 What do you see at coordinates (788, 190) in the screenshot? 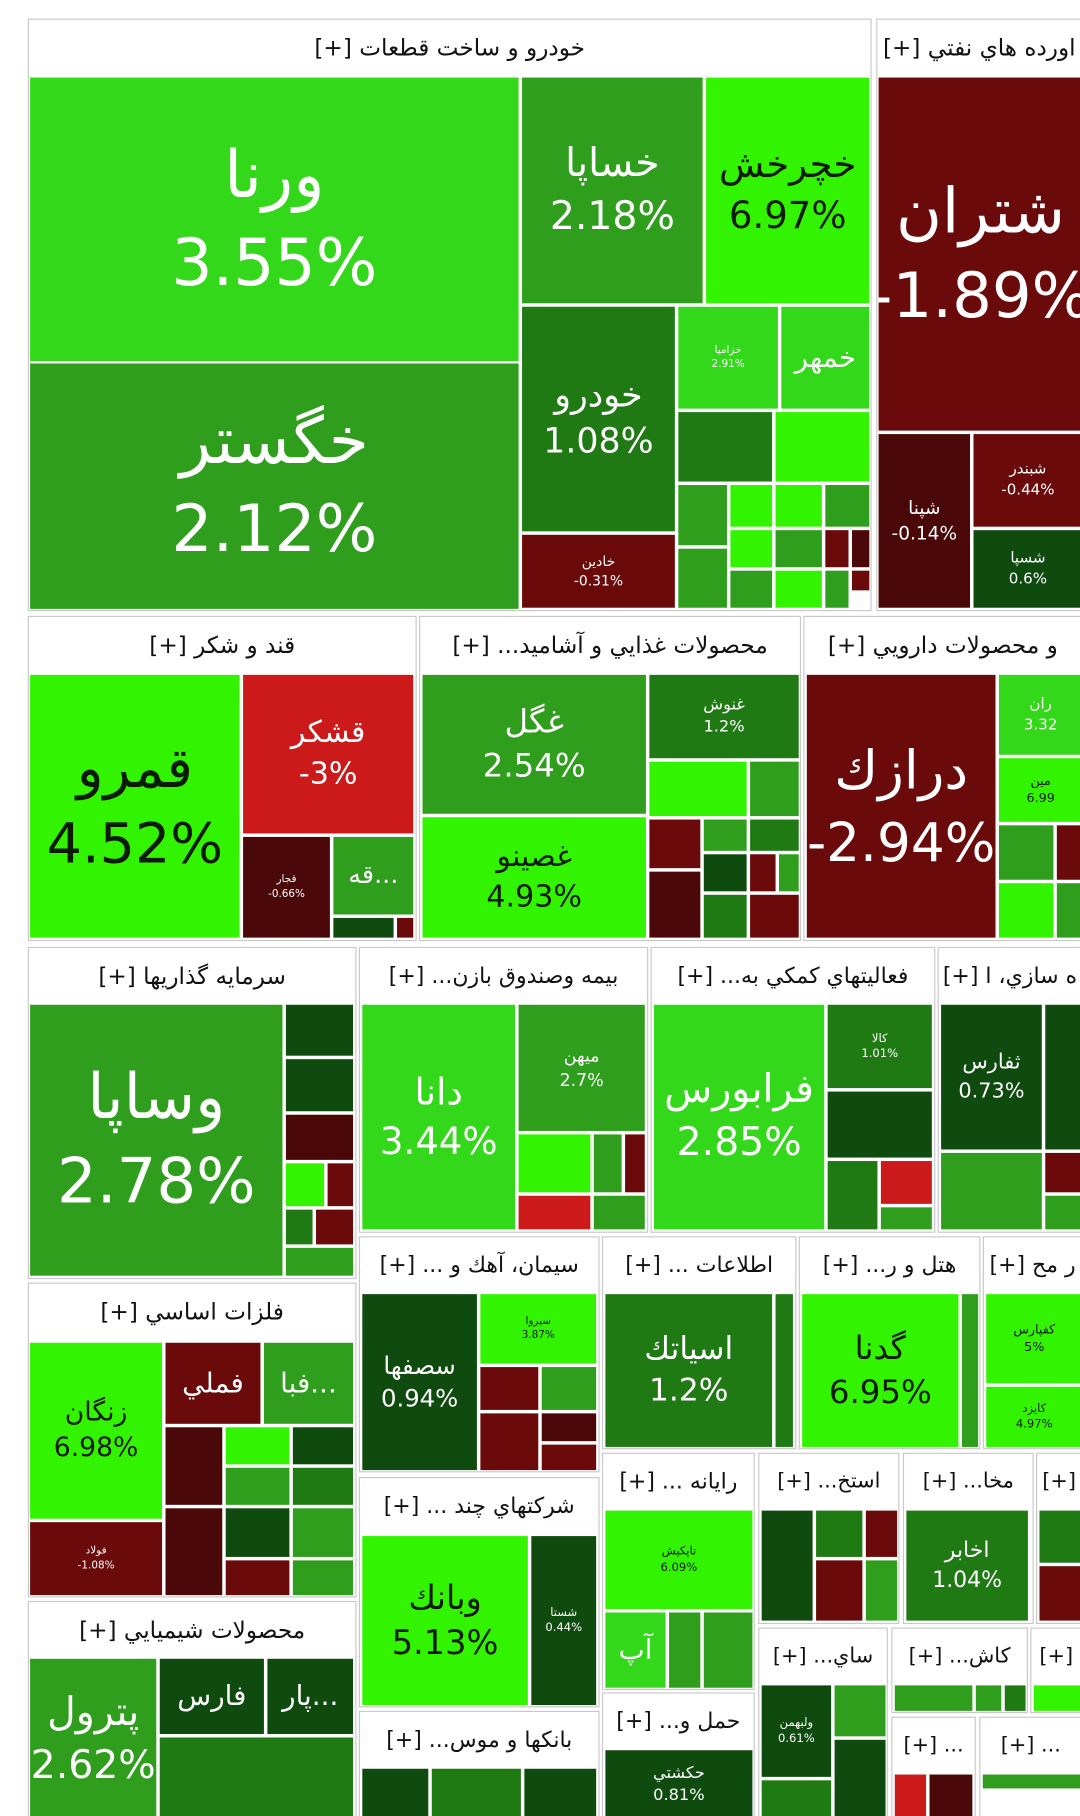
I see `stock-tile: خچرخش 6.97%` at bounding box center [788, 190].